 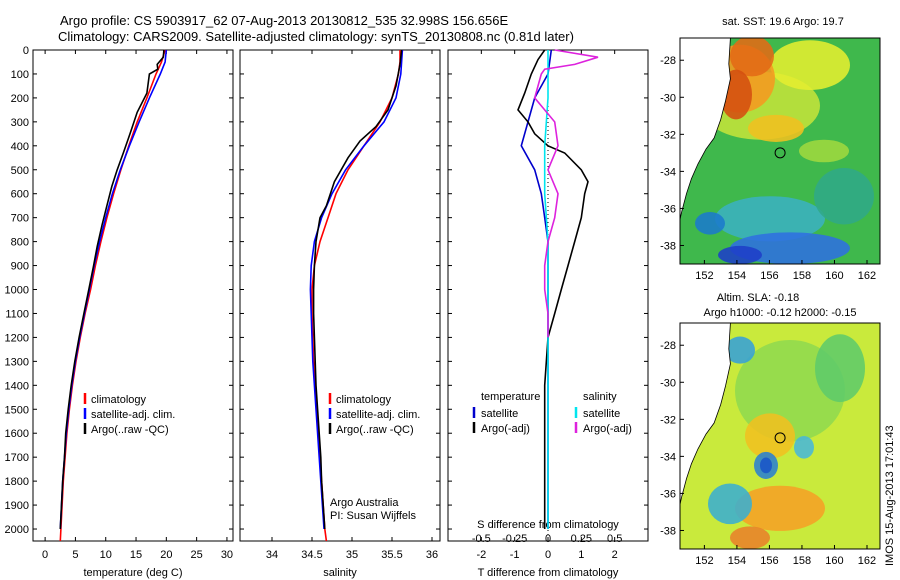 What do you see at coordinates (132, 573) in the screenshot?
I see `x-axis-label: temperature (deg C)` at bounding box center [132, 573].